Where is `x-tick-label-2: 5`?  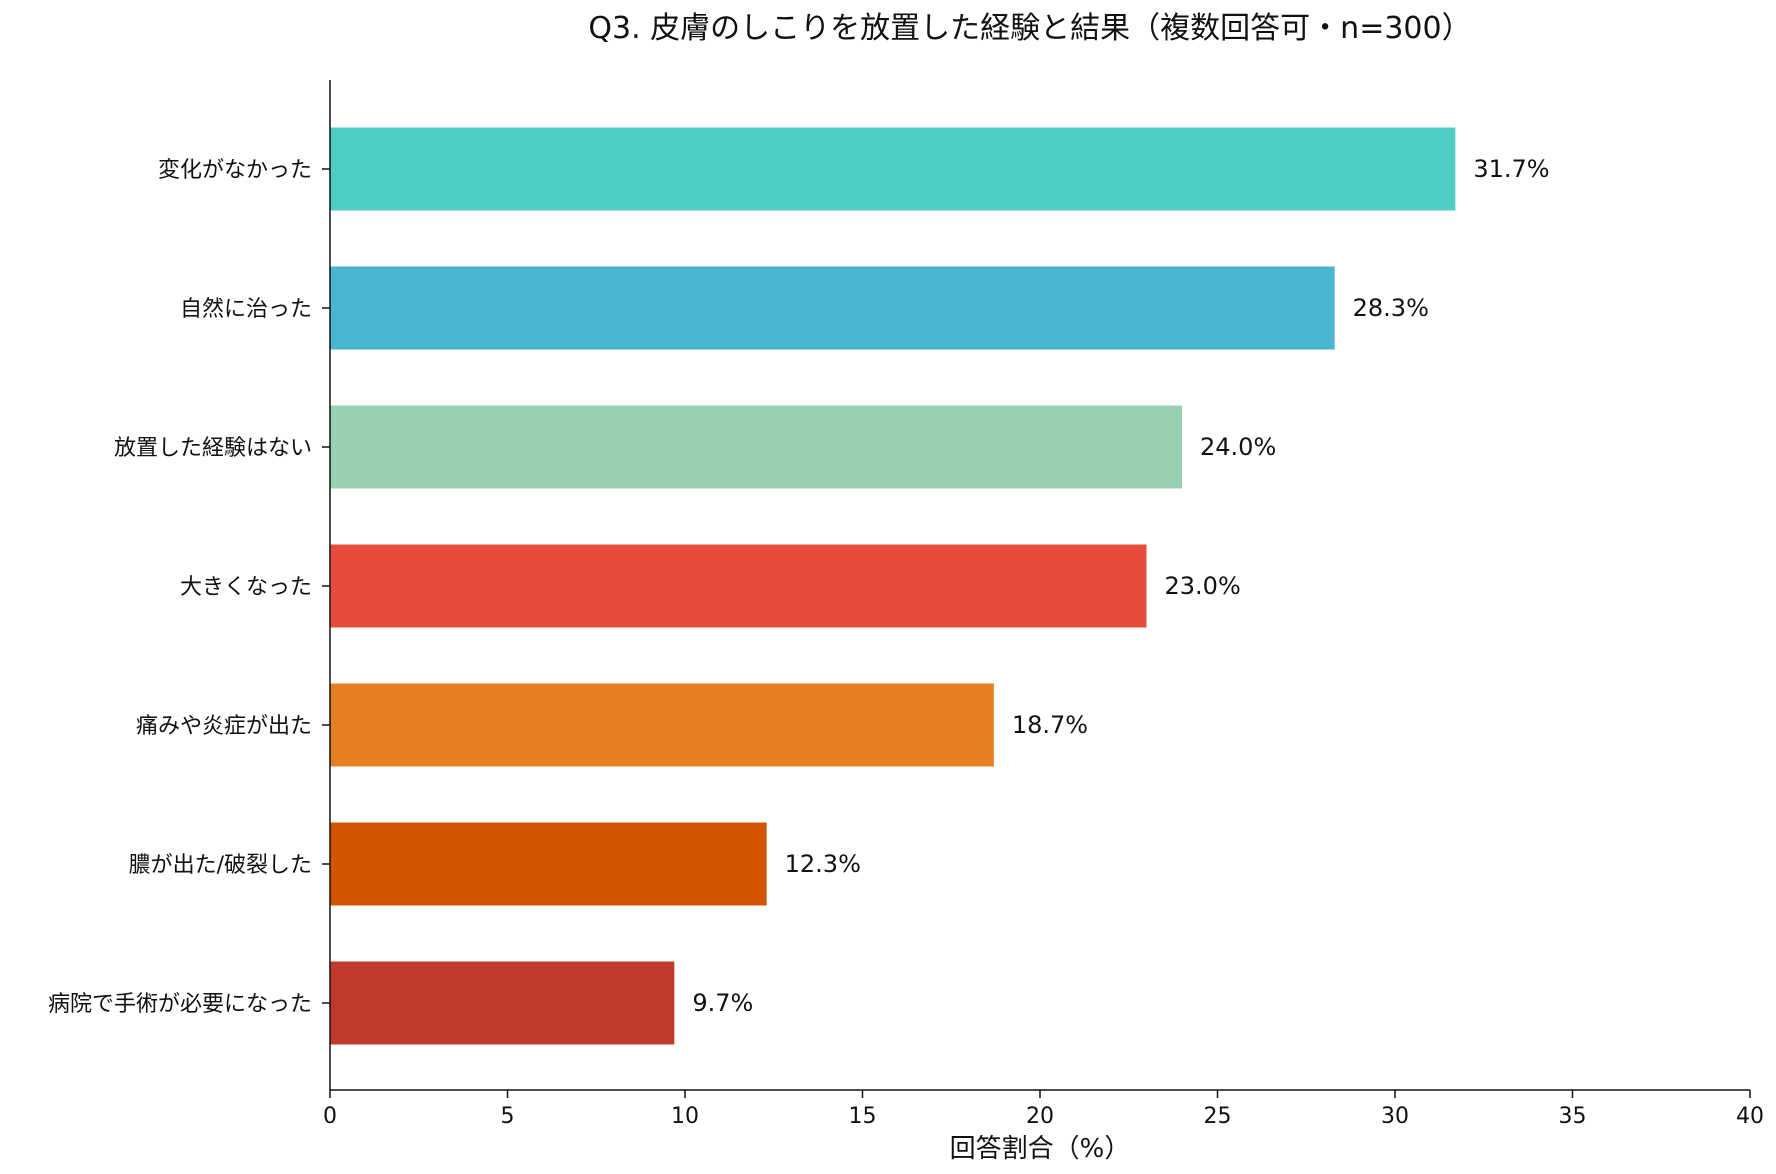
x-tick-label-2: 5 is located at coordinates (508, 1116).